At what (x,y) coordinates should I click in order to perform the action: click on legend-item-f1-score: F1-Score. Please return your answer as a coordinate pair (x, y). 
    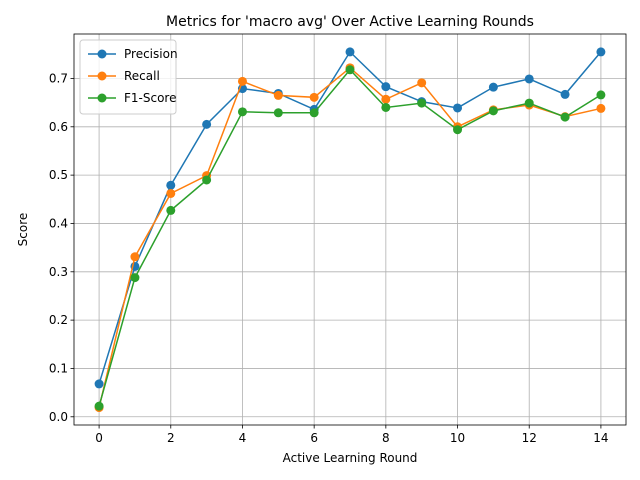
    Looking at the image, I should click on (132, 98).